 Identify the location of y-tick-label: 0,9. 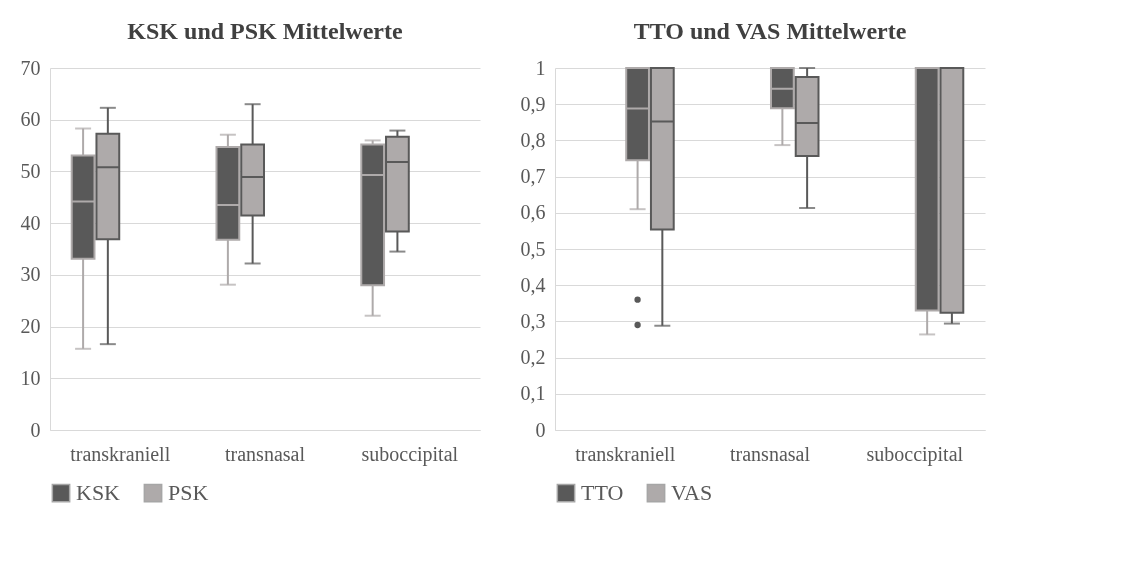
(533, 103).